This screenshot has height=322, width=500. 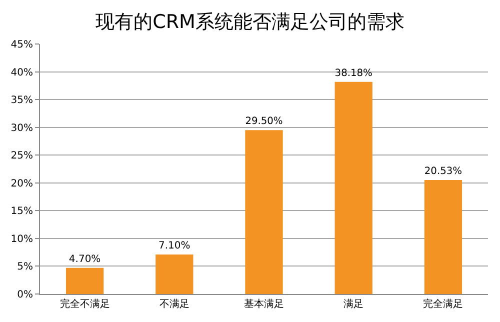 I want to click on y-tick-label: 45%, so click(x=21, y=45).